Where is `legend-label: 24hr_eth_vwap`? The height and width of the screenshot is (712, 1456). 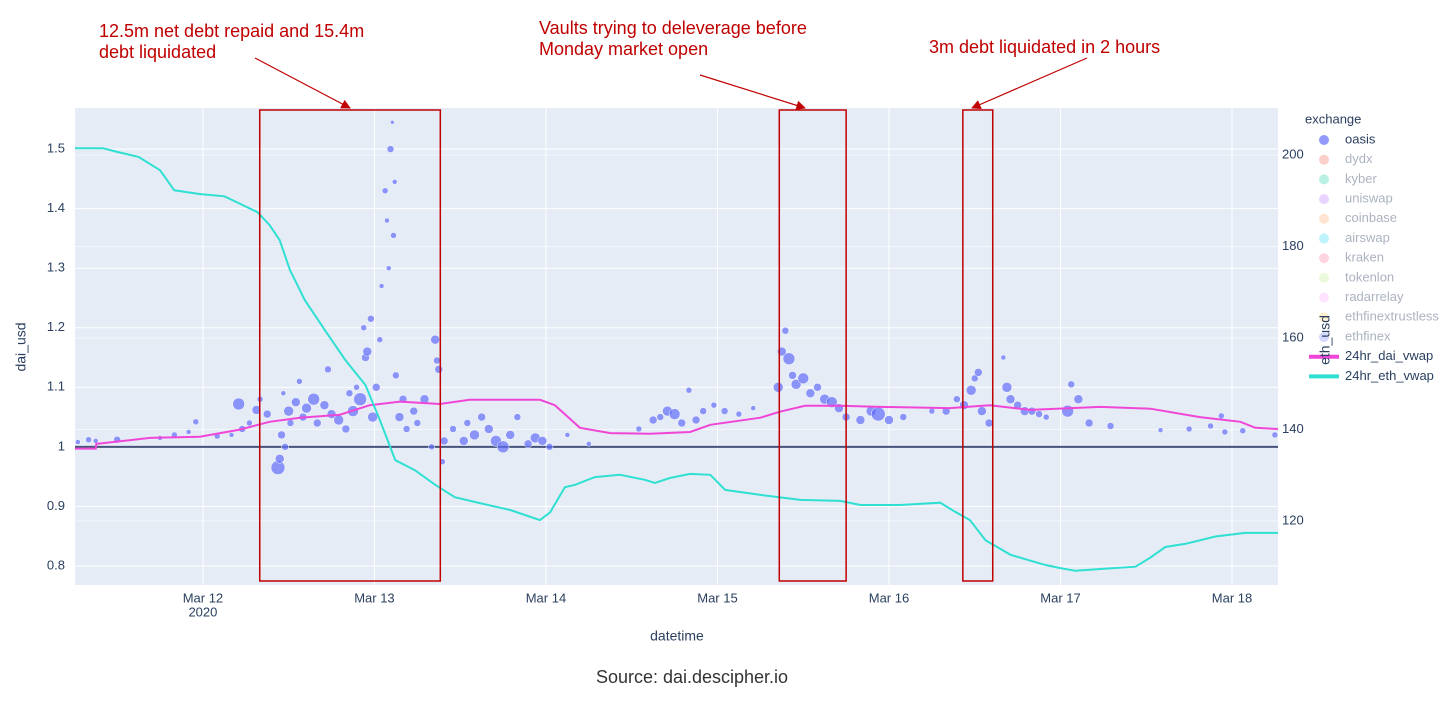
legend-label: 24hr_eth_vwap is located at coordinates (1389, 375).